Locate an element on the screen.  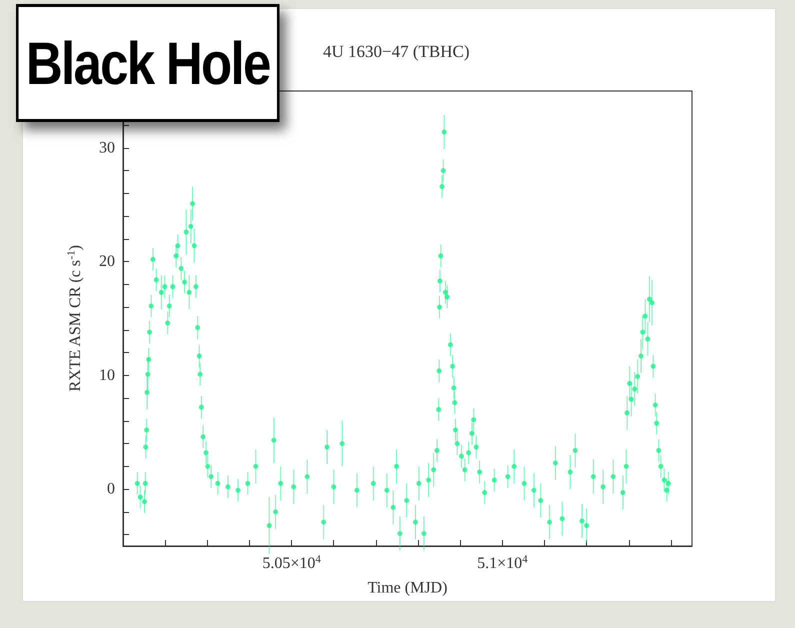
y-tick-label: 0 is located at coordinates (111, 489).